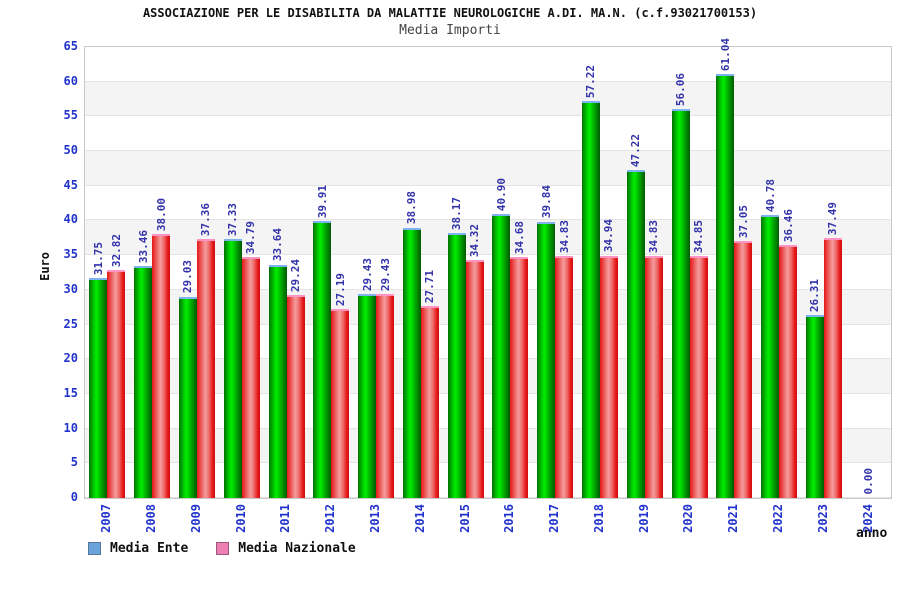 The image size is (900, 600). I want to click on chart-subtitle: Media Importi, so click(450, 30).